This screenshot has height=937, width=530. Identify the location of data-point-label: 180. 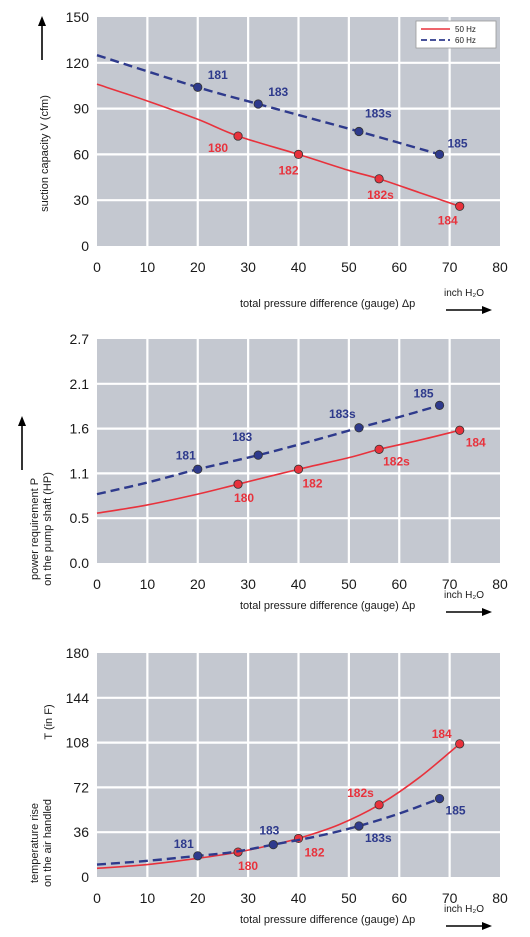
(244, 498).